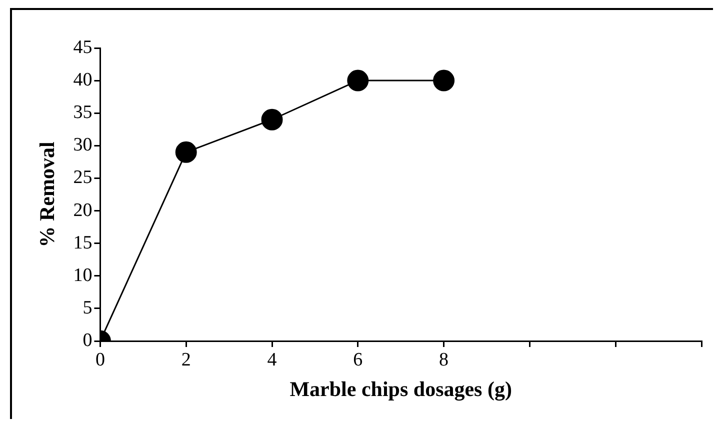 The width and height of the screenshot is (721, 427). I want to click on y-tick-label: 40, so click(82, 80).